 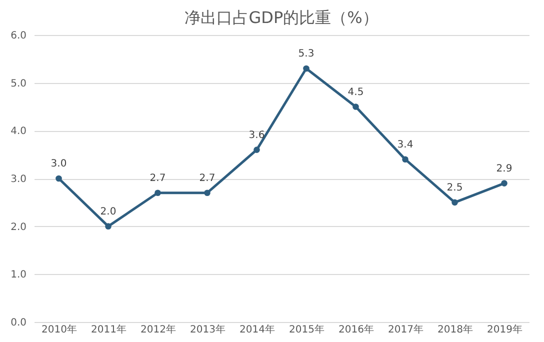 What do you see at coordinates (158, 330) in the screenshot?
I see `x-tick-label: 2012年` at bounding box center [158, 330].